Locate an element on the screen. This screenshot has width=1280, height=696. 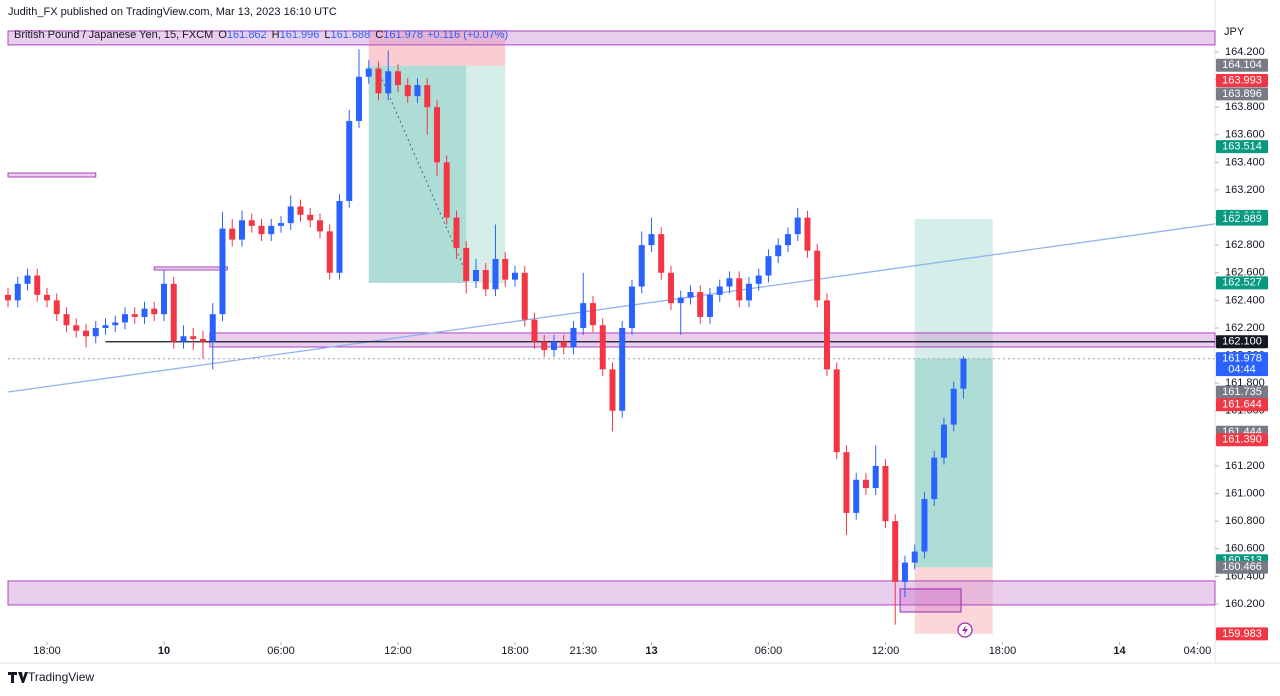
legend-text: +0.116 (+0.07%) is located at coordinates (467, 35).